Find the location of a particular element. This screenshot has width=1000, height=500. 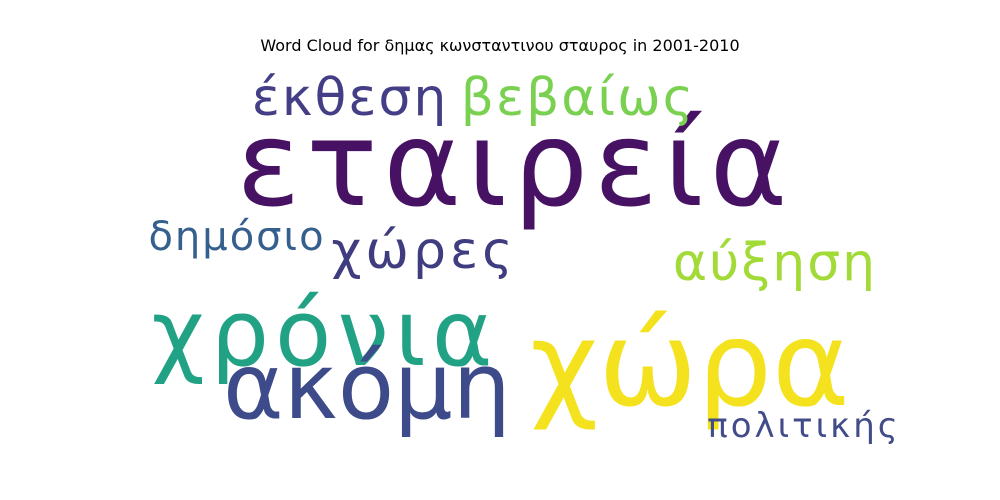

word-5: χώρες is located at coordinates (423, 251).